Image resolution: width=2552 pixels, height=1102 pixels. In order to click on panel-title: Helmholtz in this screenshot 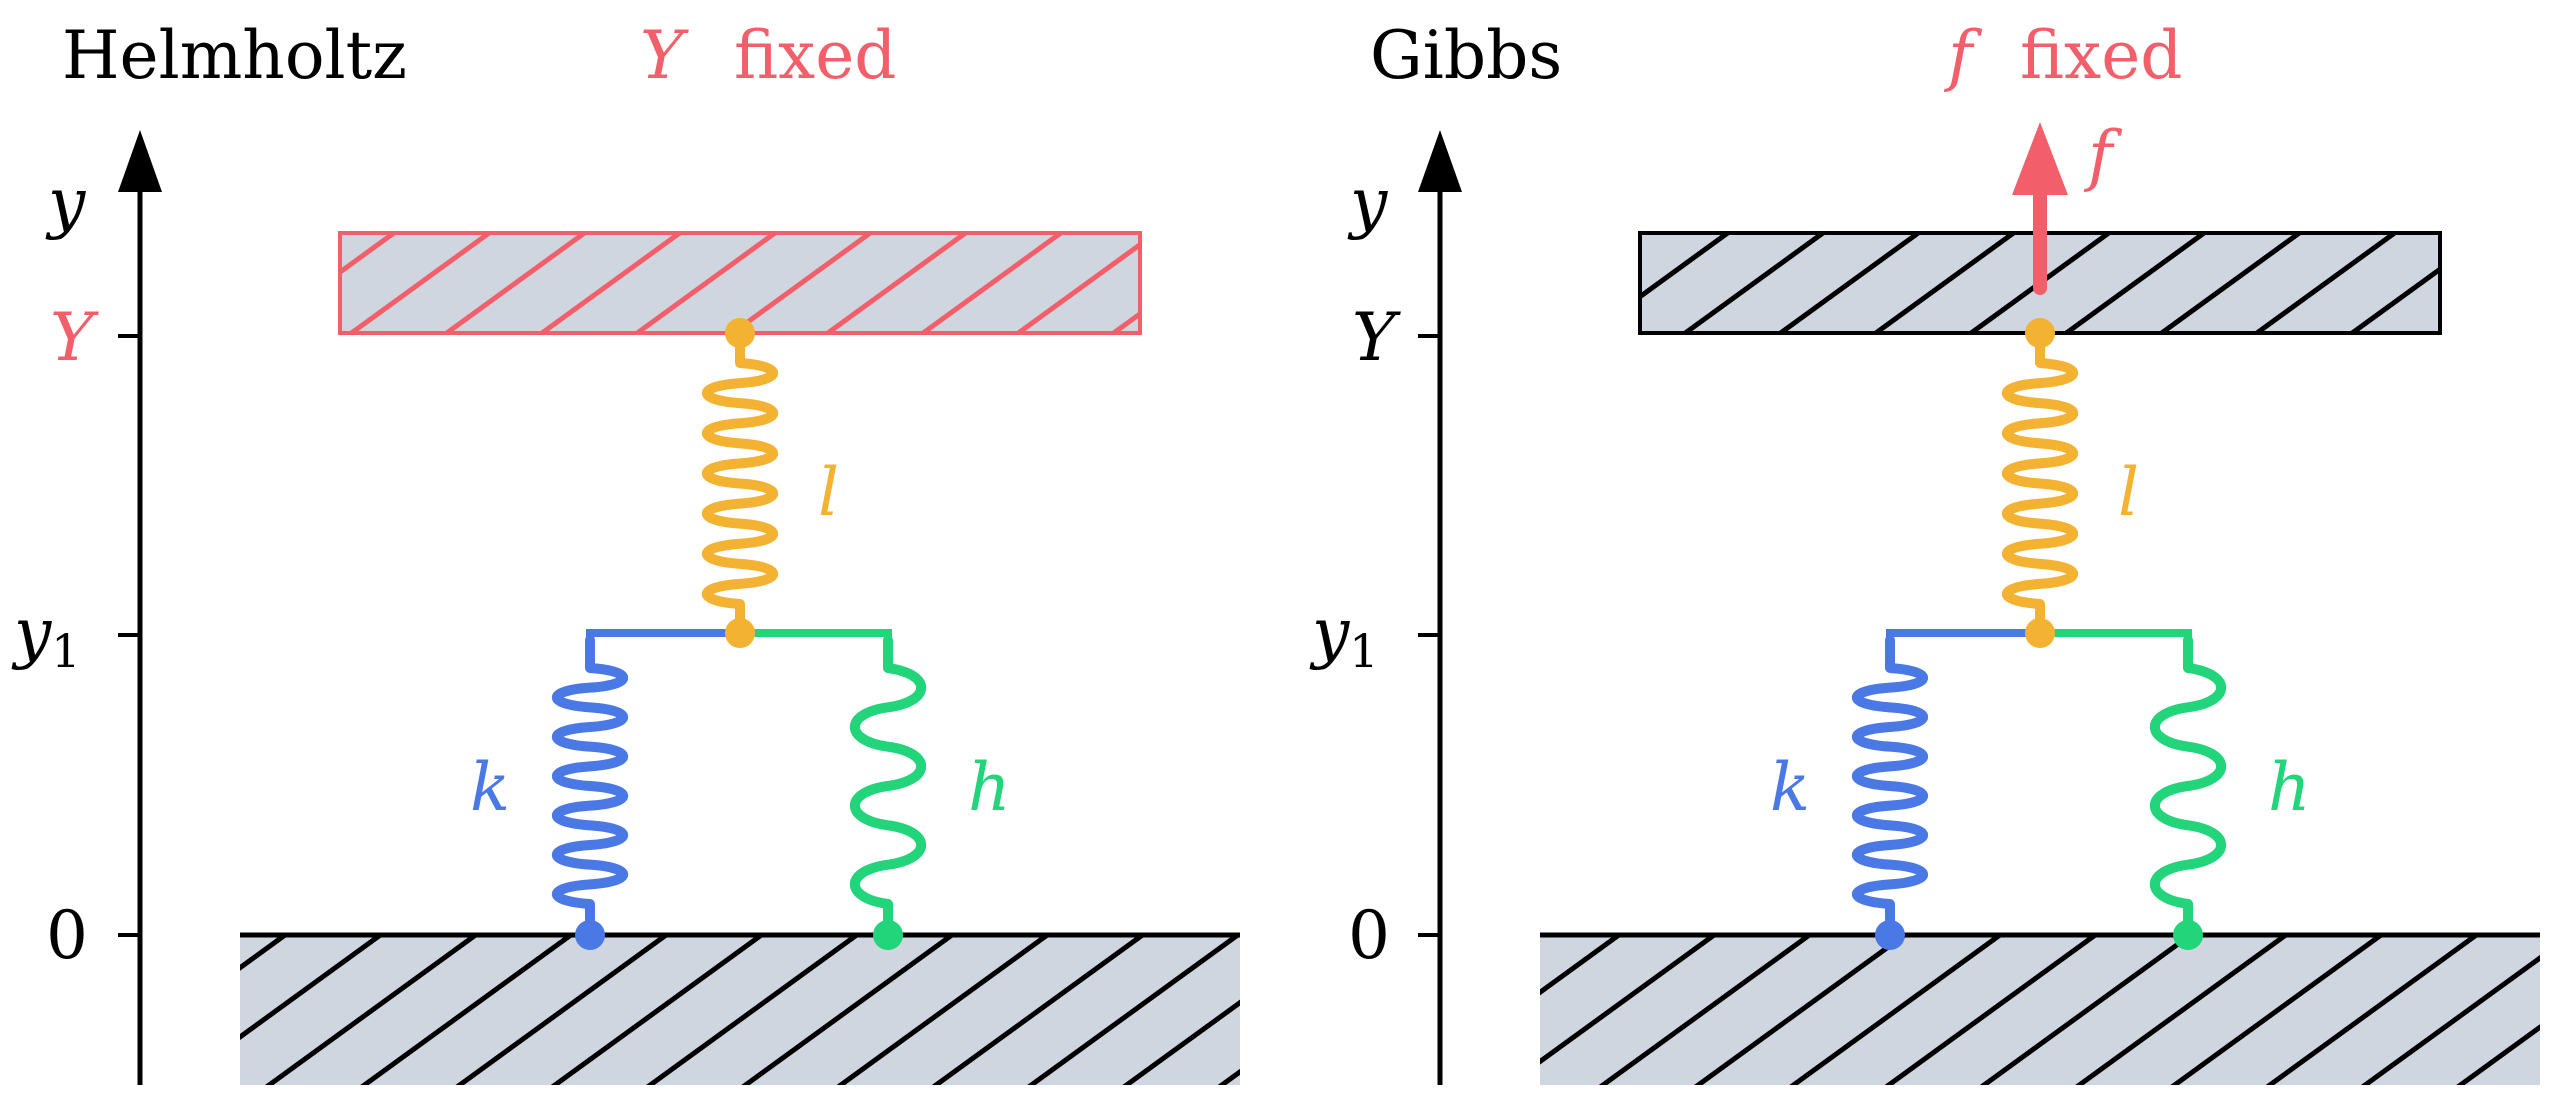, I will do `click(234, 55)`.